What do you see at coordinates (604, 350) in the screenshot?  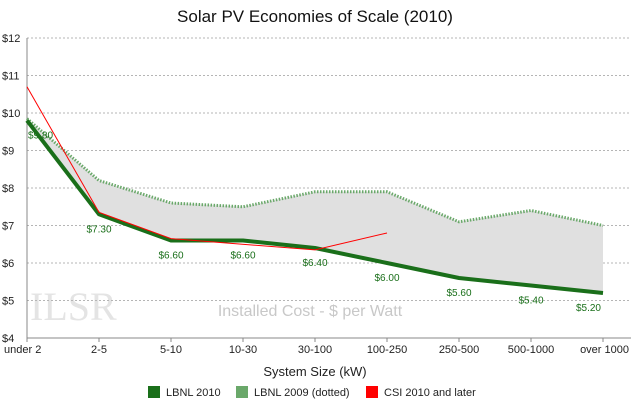 I see `x-tick-label: over 1000` at bounding box center [604, 350].